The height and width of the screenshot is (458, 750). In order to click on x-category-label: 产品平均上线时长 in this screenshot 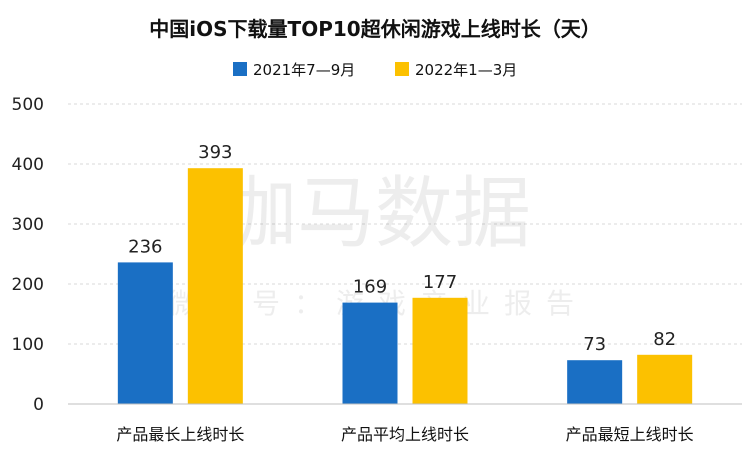, I will do `click(405, 434)`.